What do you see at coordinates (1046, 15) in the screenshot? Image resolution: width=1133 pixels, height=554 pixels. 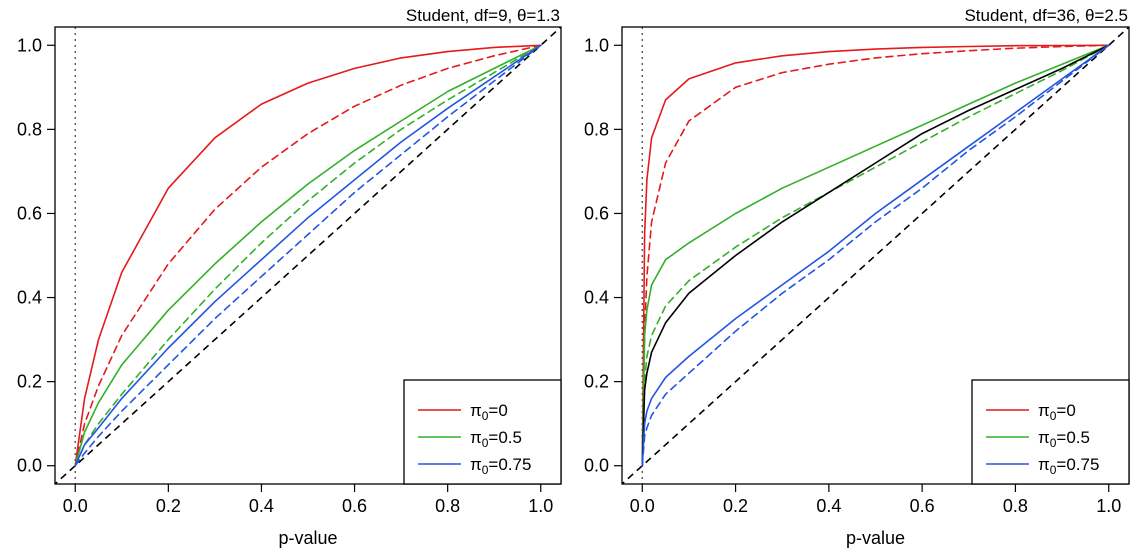 I see `panel-title: Student, df=36, θ=2.5` at bounding box center [1046, 15].